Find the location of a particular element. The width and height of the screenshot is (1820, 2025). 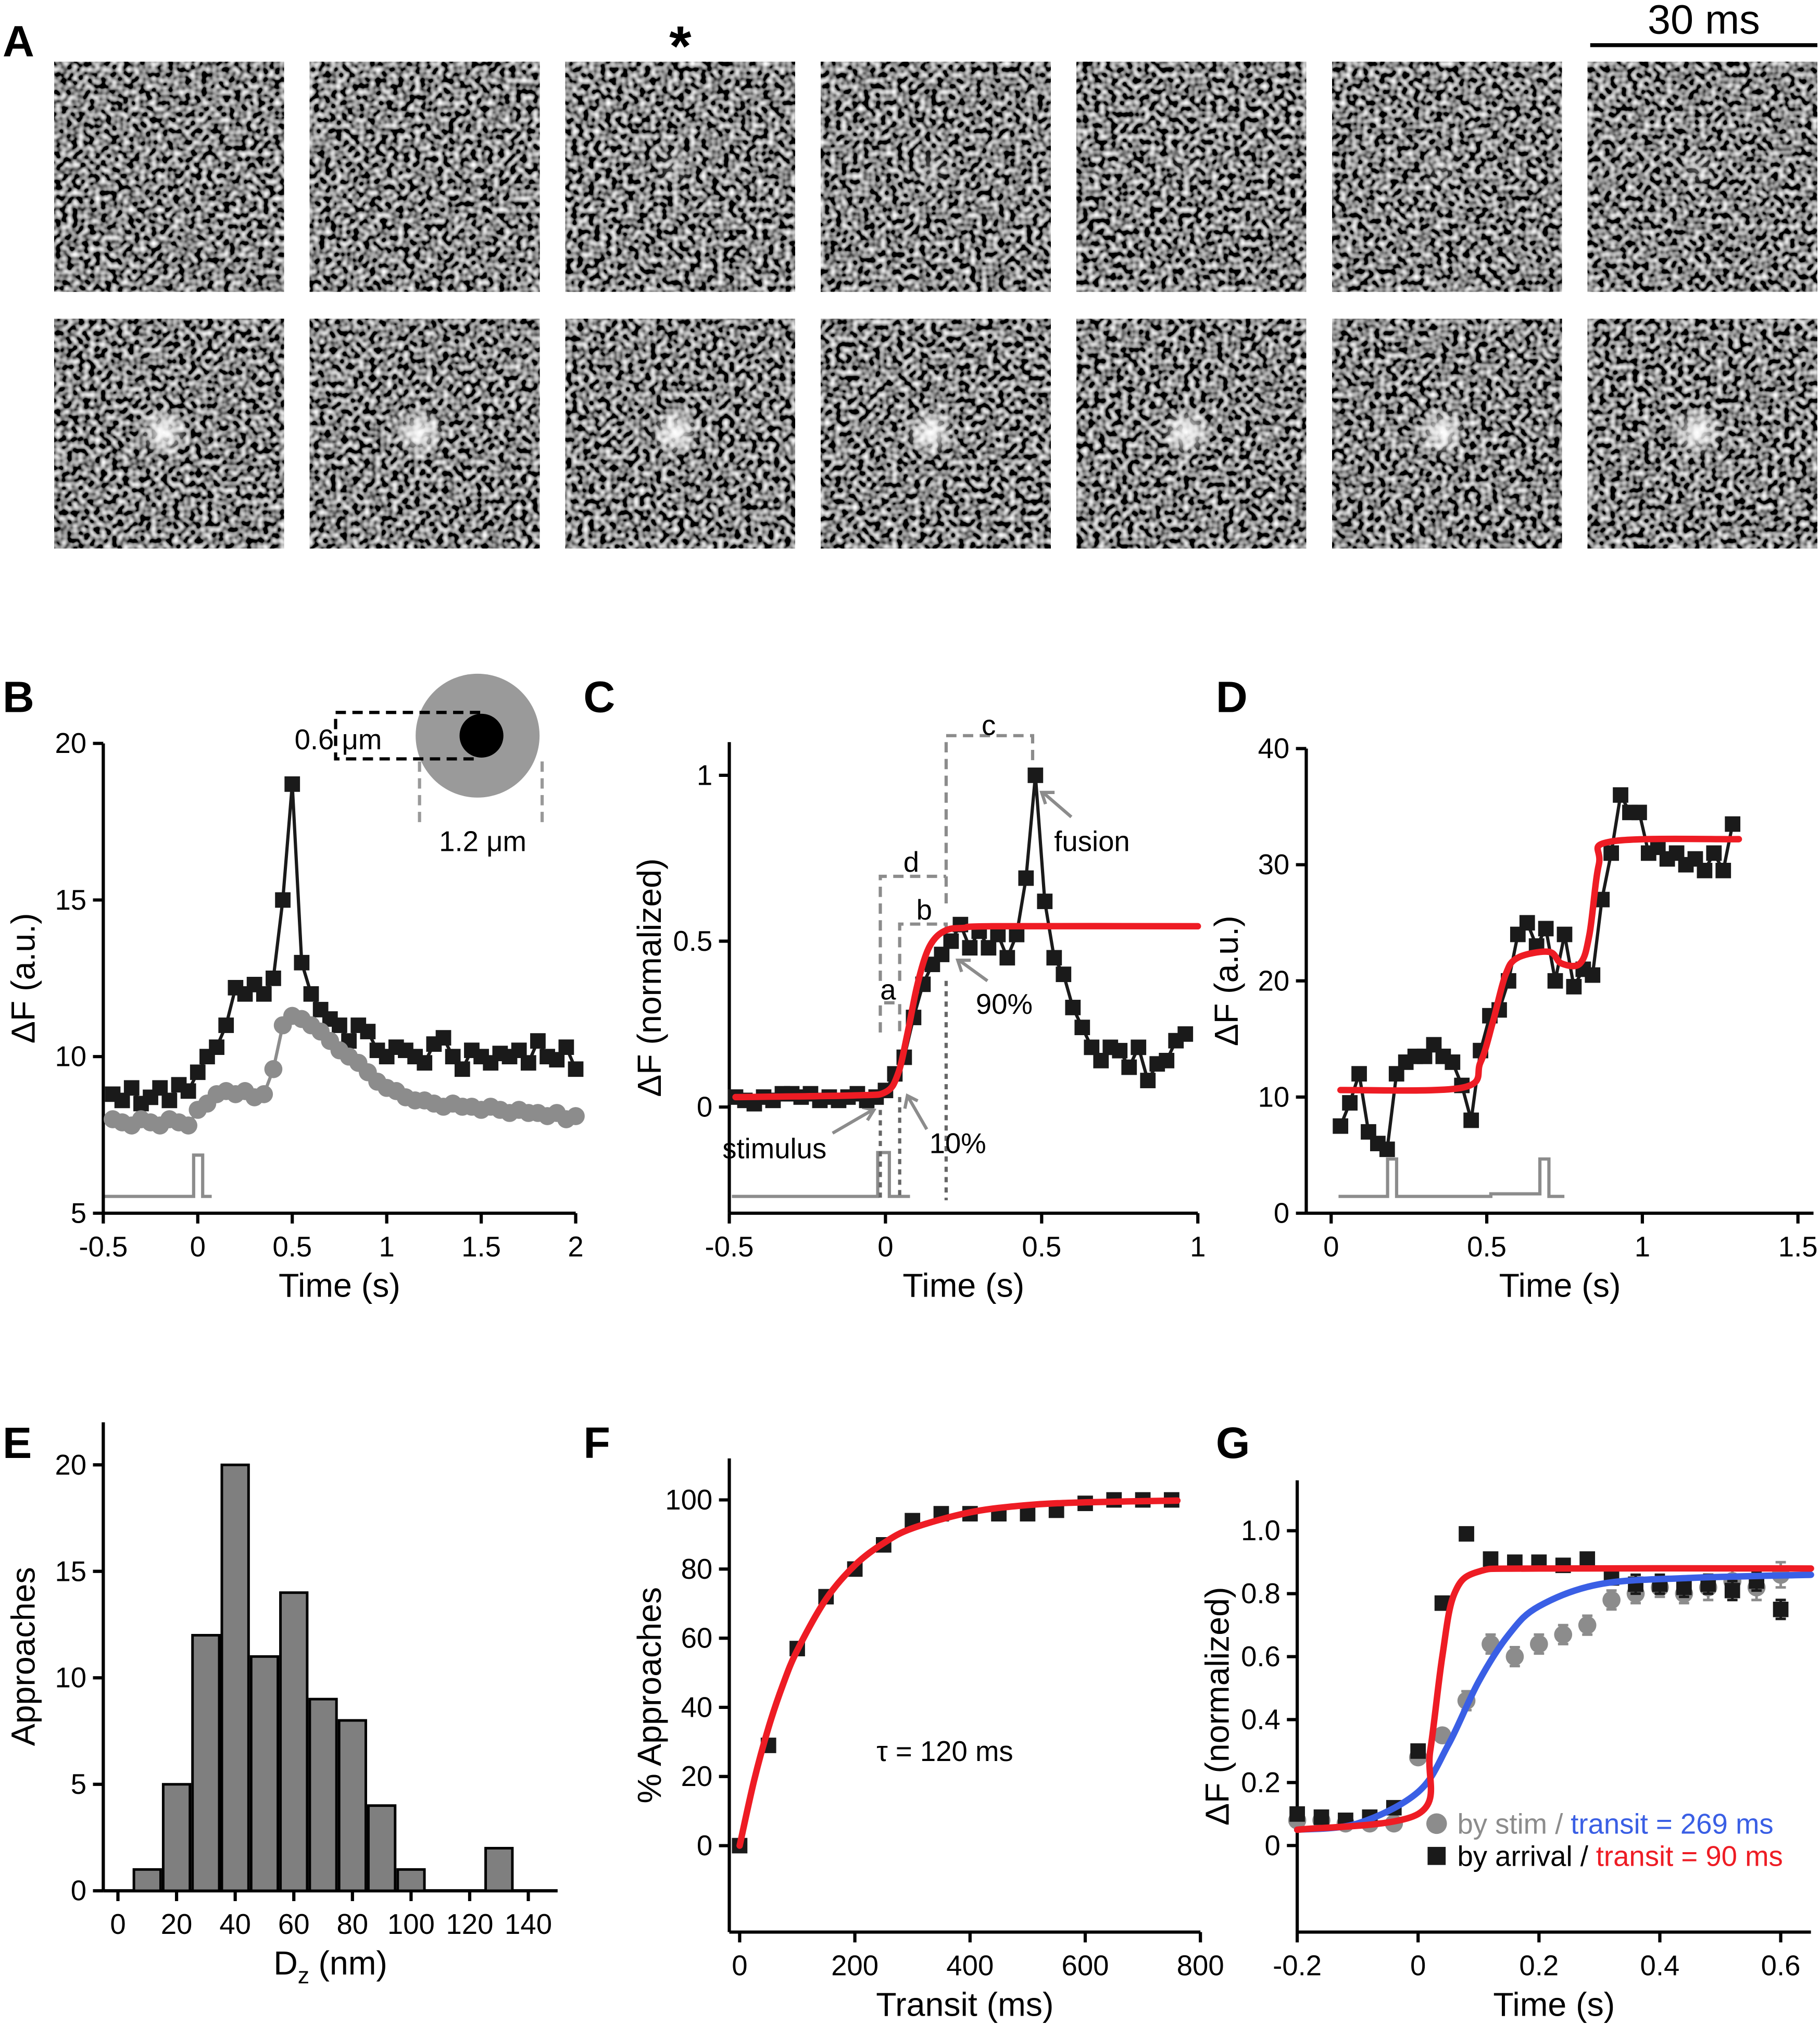

legend-marker is located at coordinates (1436, 1856).